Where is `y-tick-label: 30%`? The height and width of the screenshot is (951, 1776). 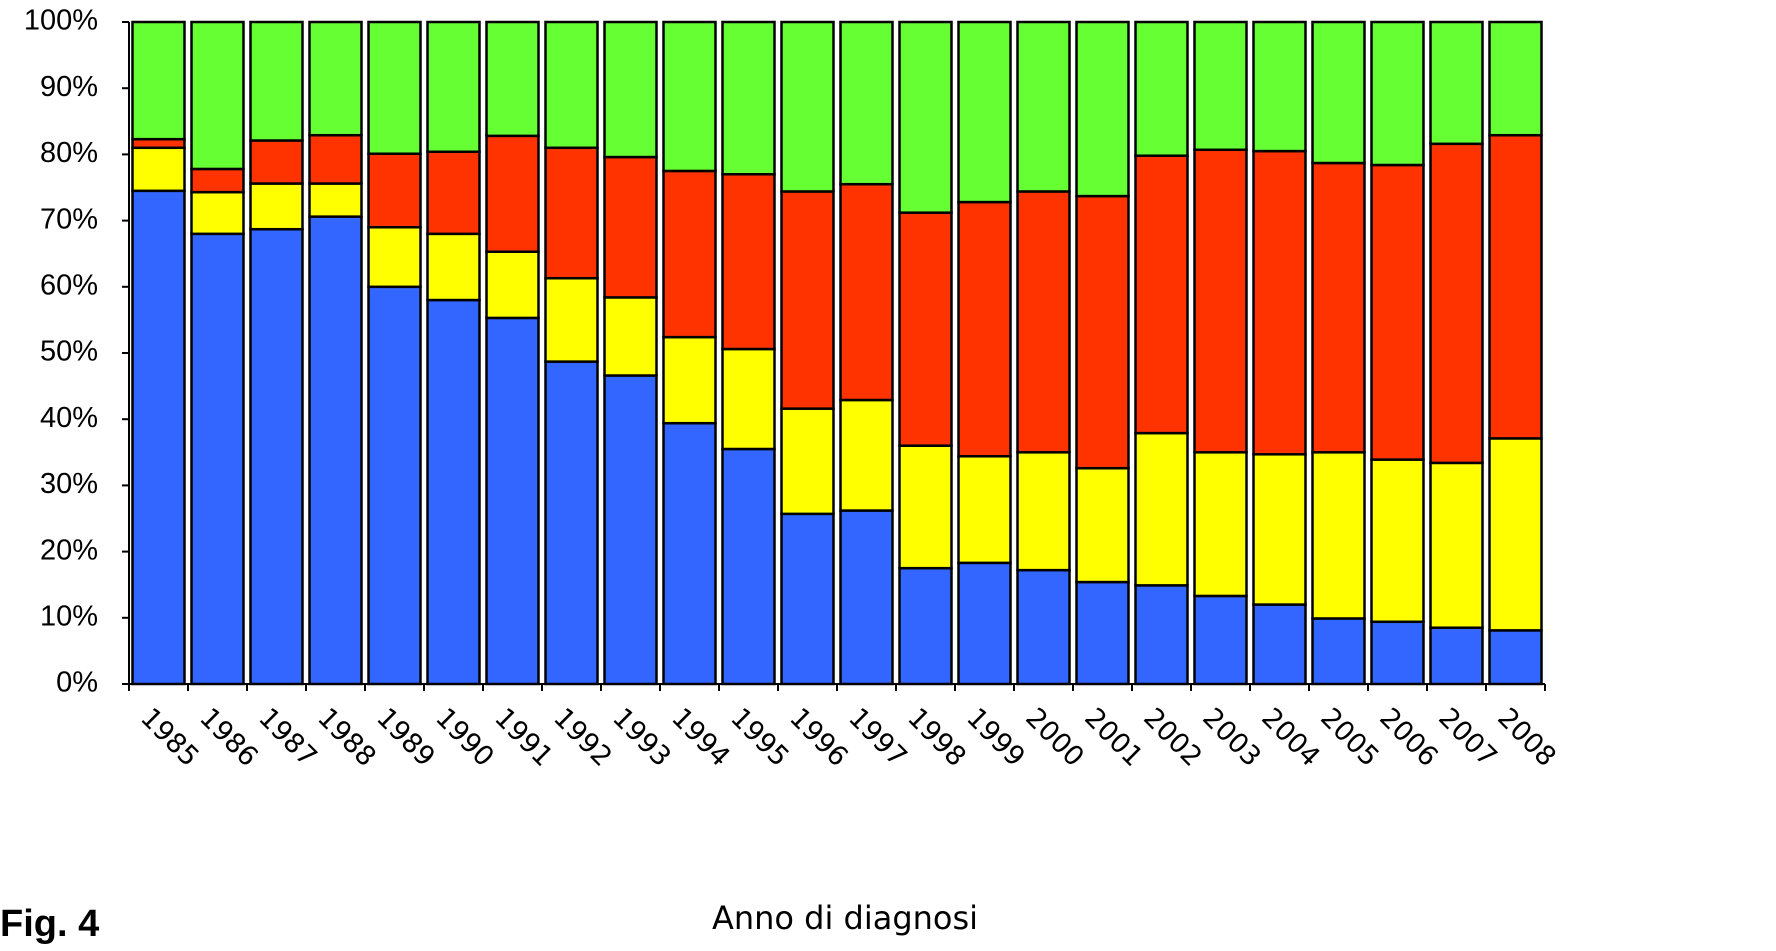 y-tick-label: 30% is located at coordinates (69, 484).